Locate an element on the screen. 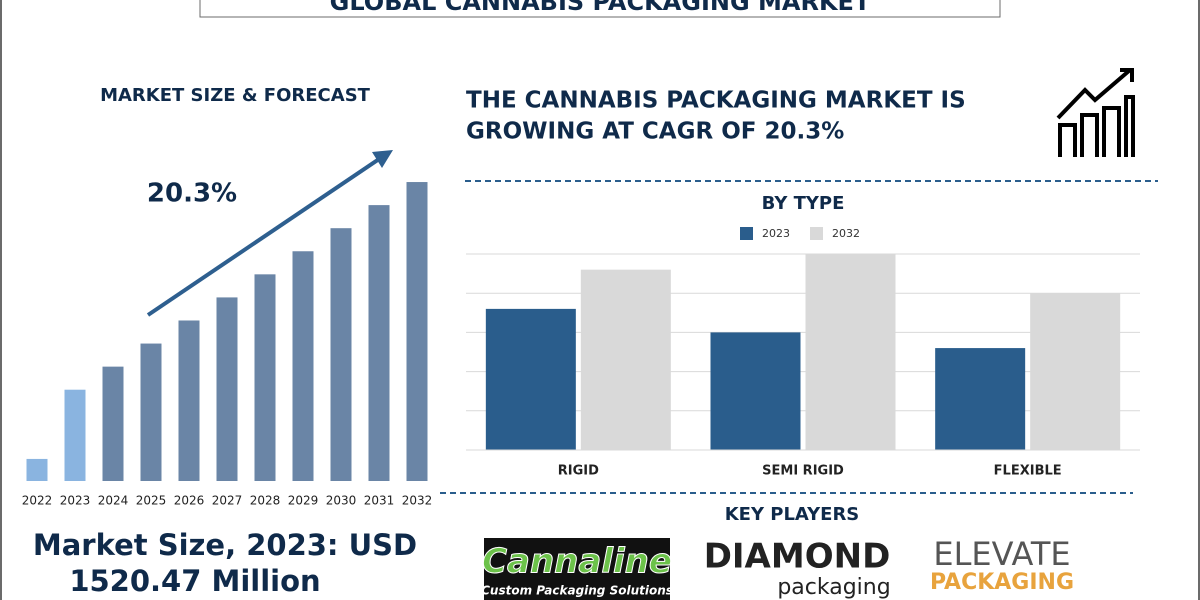  logo-name: Cannaline is located at coordinates (577, 562).